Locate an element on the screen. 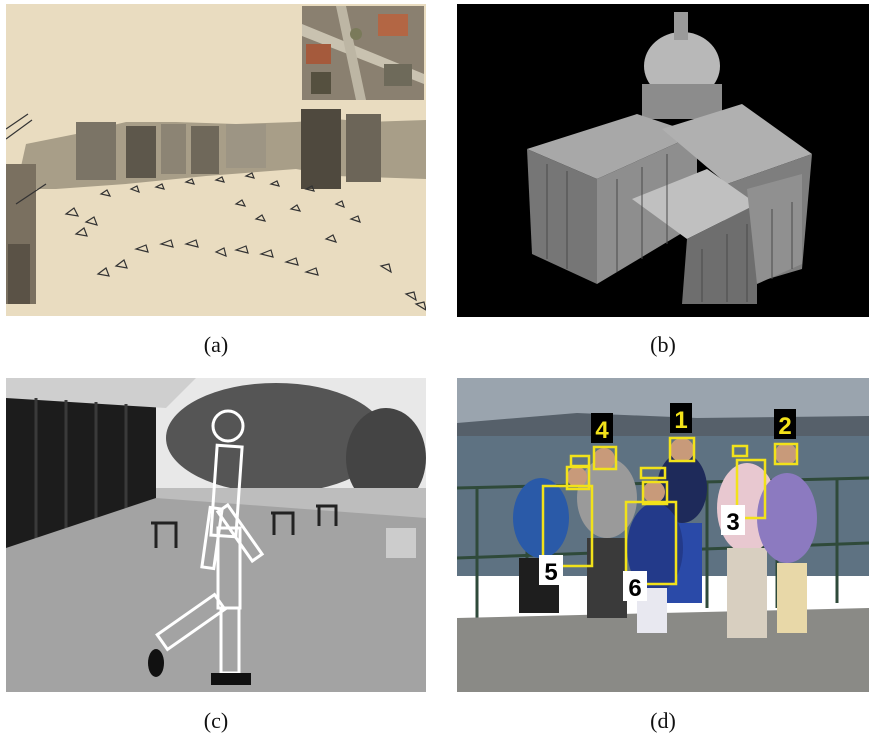  detection-boxes is located at coordinates (670, 511).